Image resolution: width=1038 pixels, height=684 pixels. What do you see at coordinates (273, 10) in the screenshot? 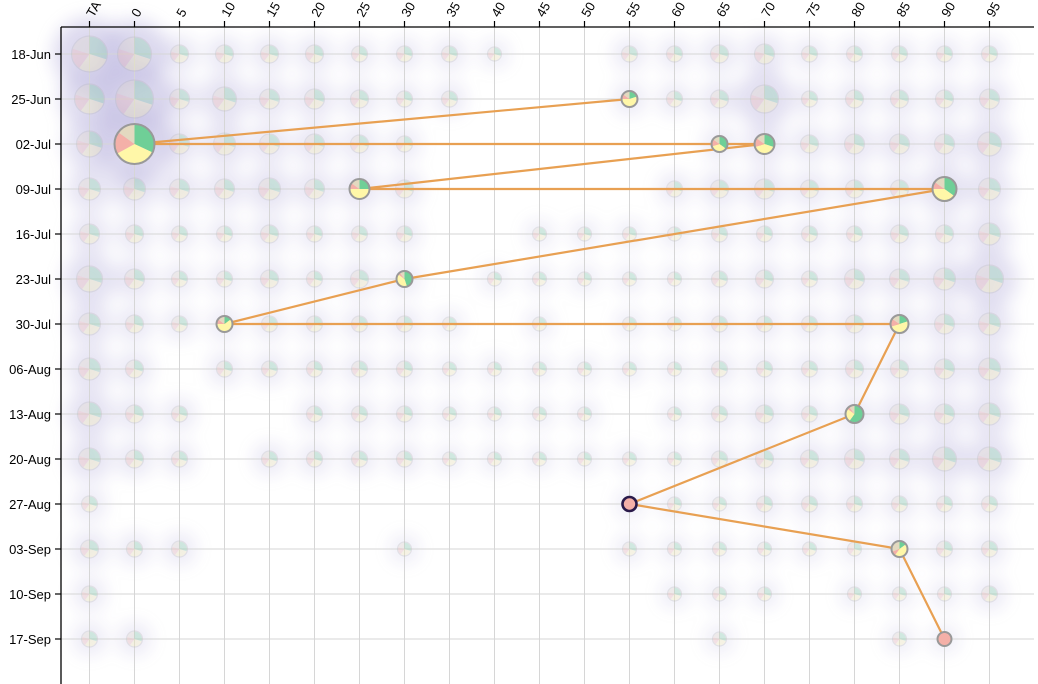
I see `x-tick-label: 15` at bounding box center [273, 10].